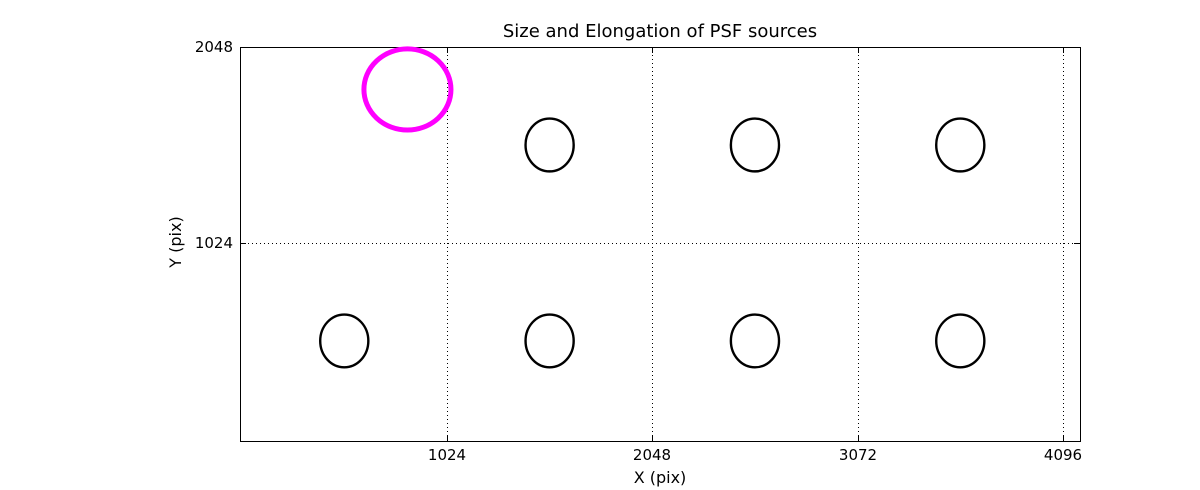  Describe the element at coordinates (858, 455) in the screenshot. I see `x-tick-label: 3072` at that location.